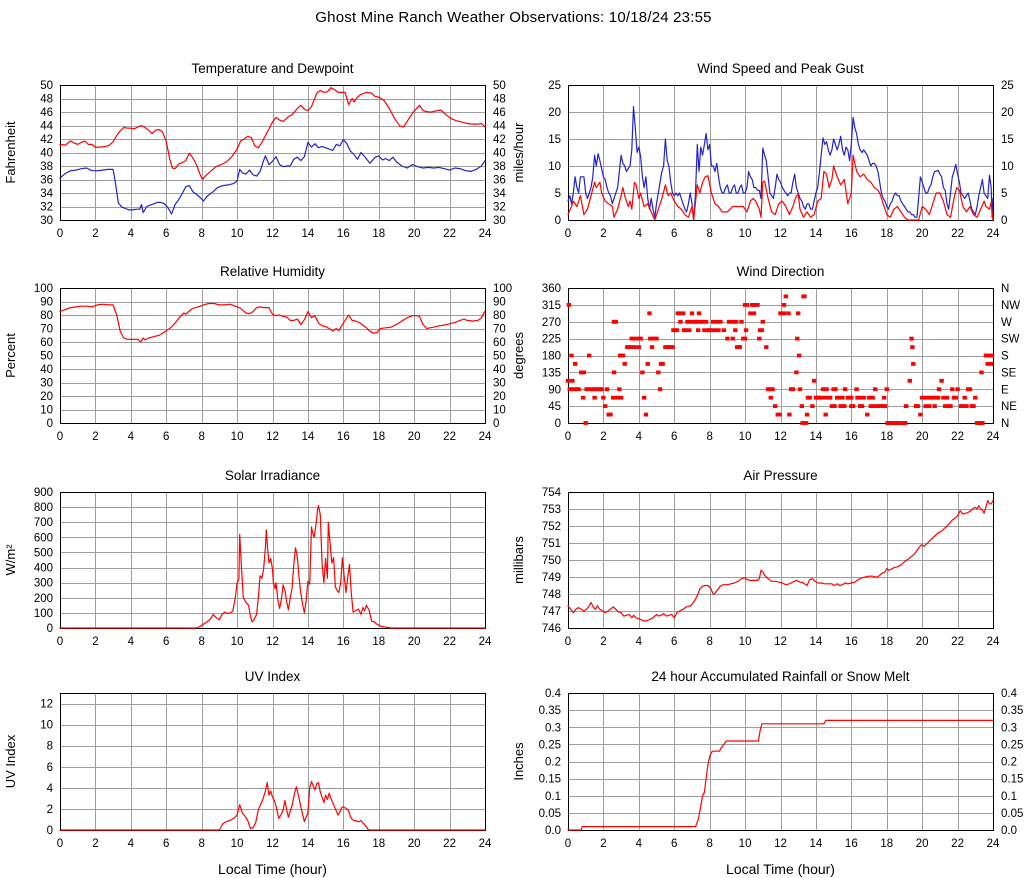 The width and height of the screenshot is (1027, 878). What do you see at coordinates (1007, 86) in the screenshot?
I see `svg-text: 25` at bounding box center [1007, 86].